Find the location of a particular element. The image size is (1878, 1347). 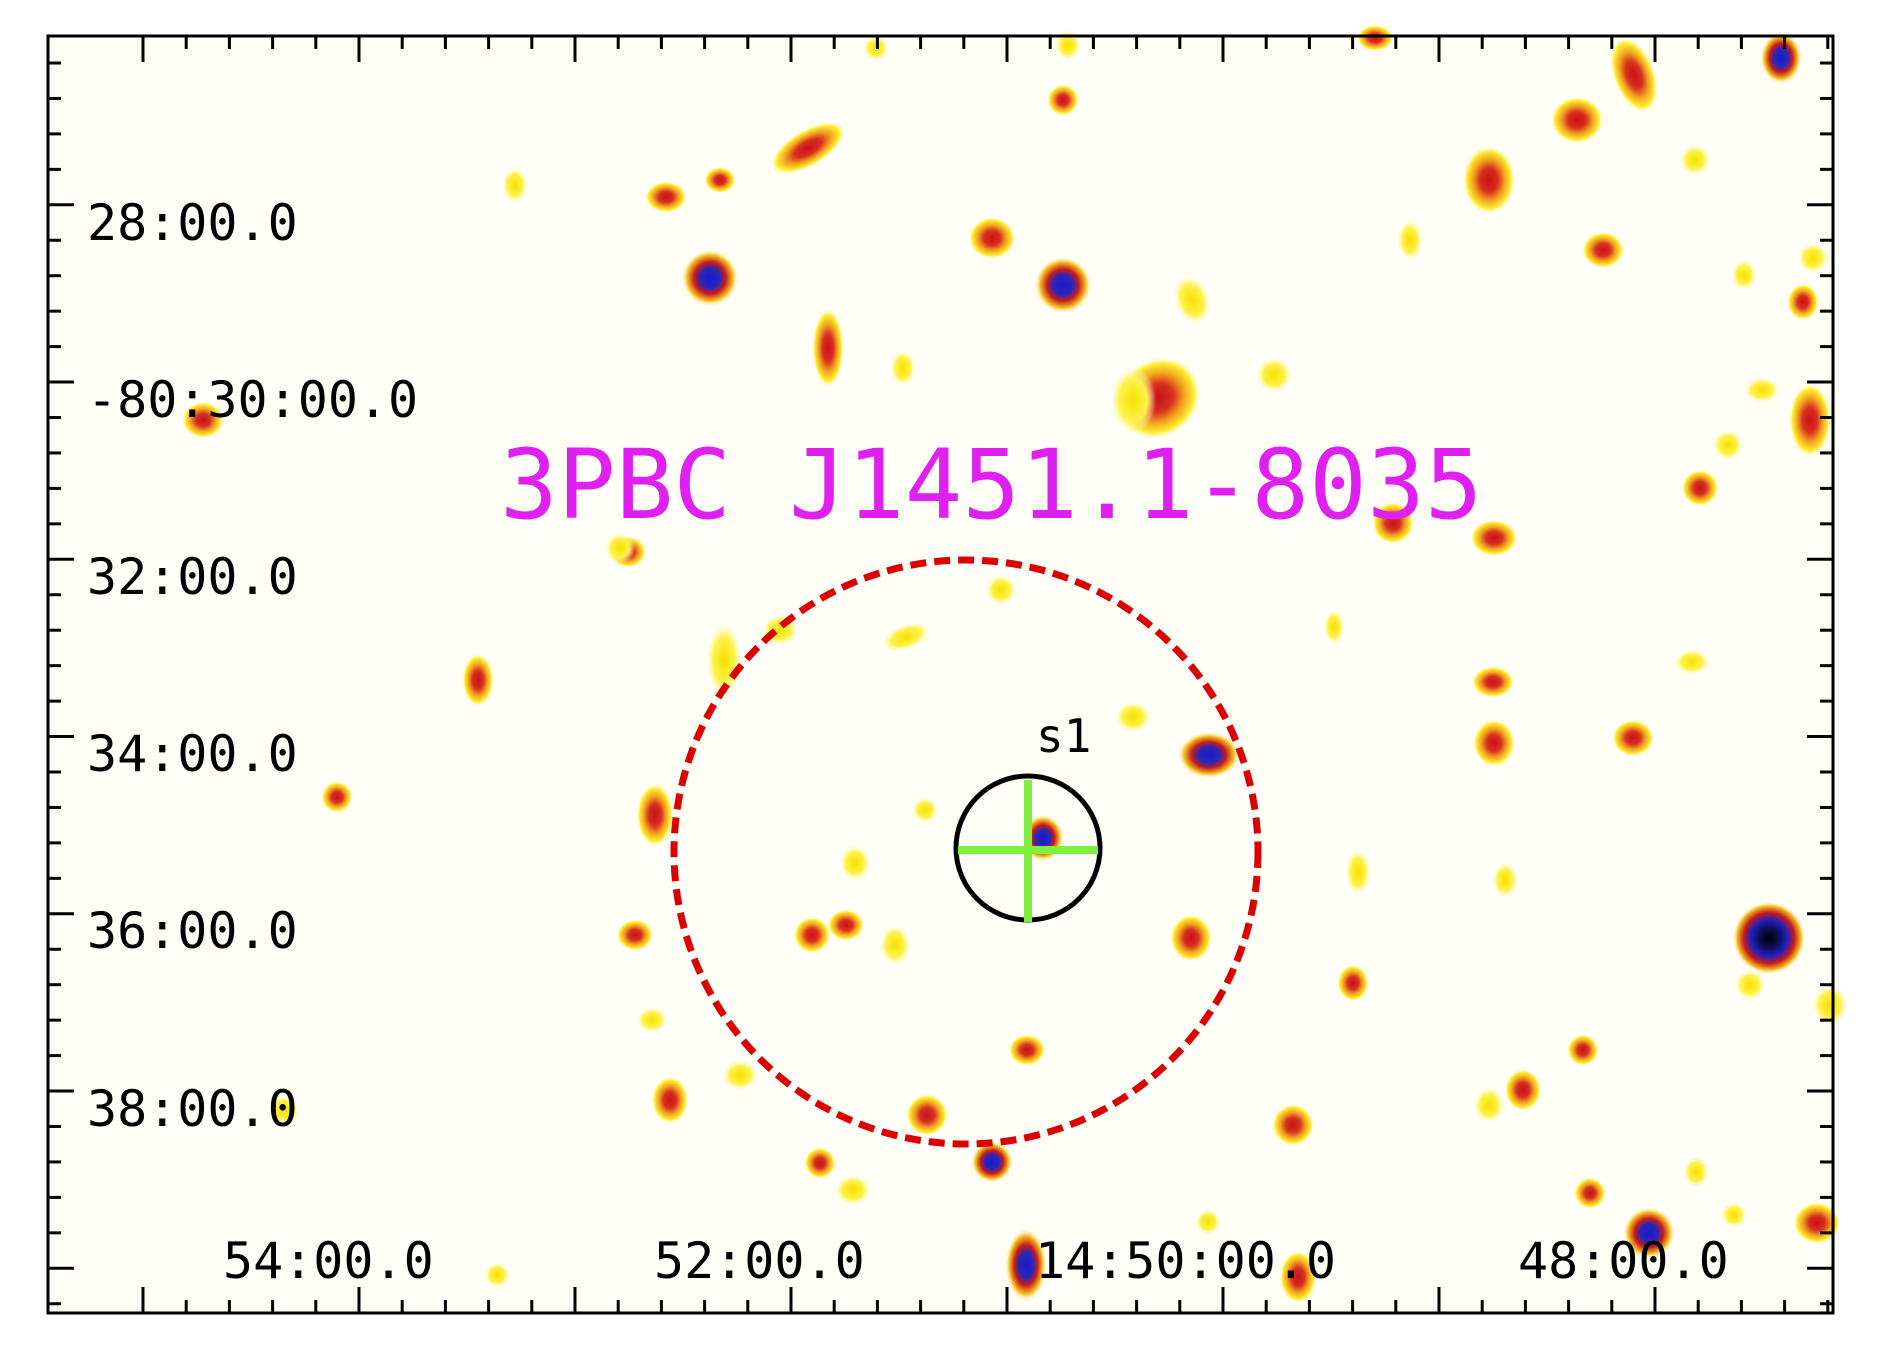

source-label: s1 is located at coordinates (1063, 736).